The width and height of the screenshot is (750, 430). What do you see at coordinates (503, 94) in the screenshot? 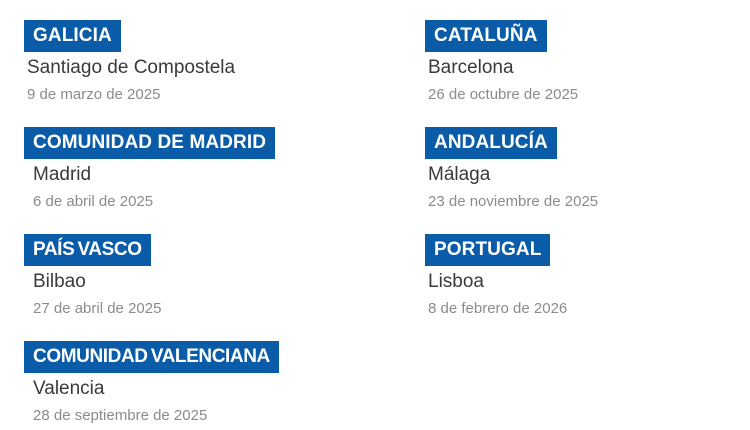
I see `event-date: 26 de octubre de 2025` at bounding box center [503, 94].